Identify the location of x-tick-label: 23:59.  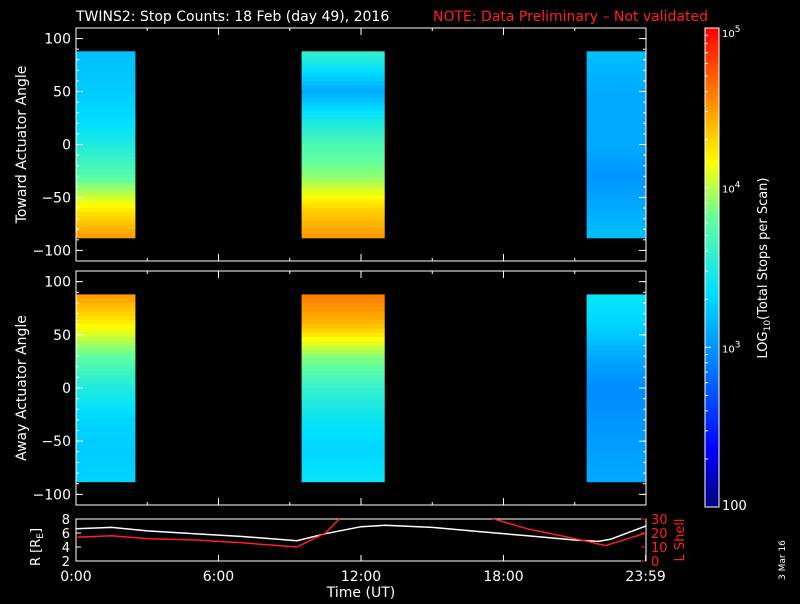
(645, 577).